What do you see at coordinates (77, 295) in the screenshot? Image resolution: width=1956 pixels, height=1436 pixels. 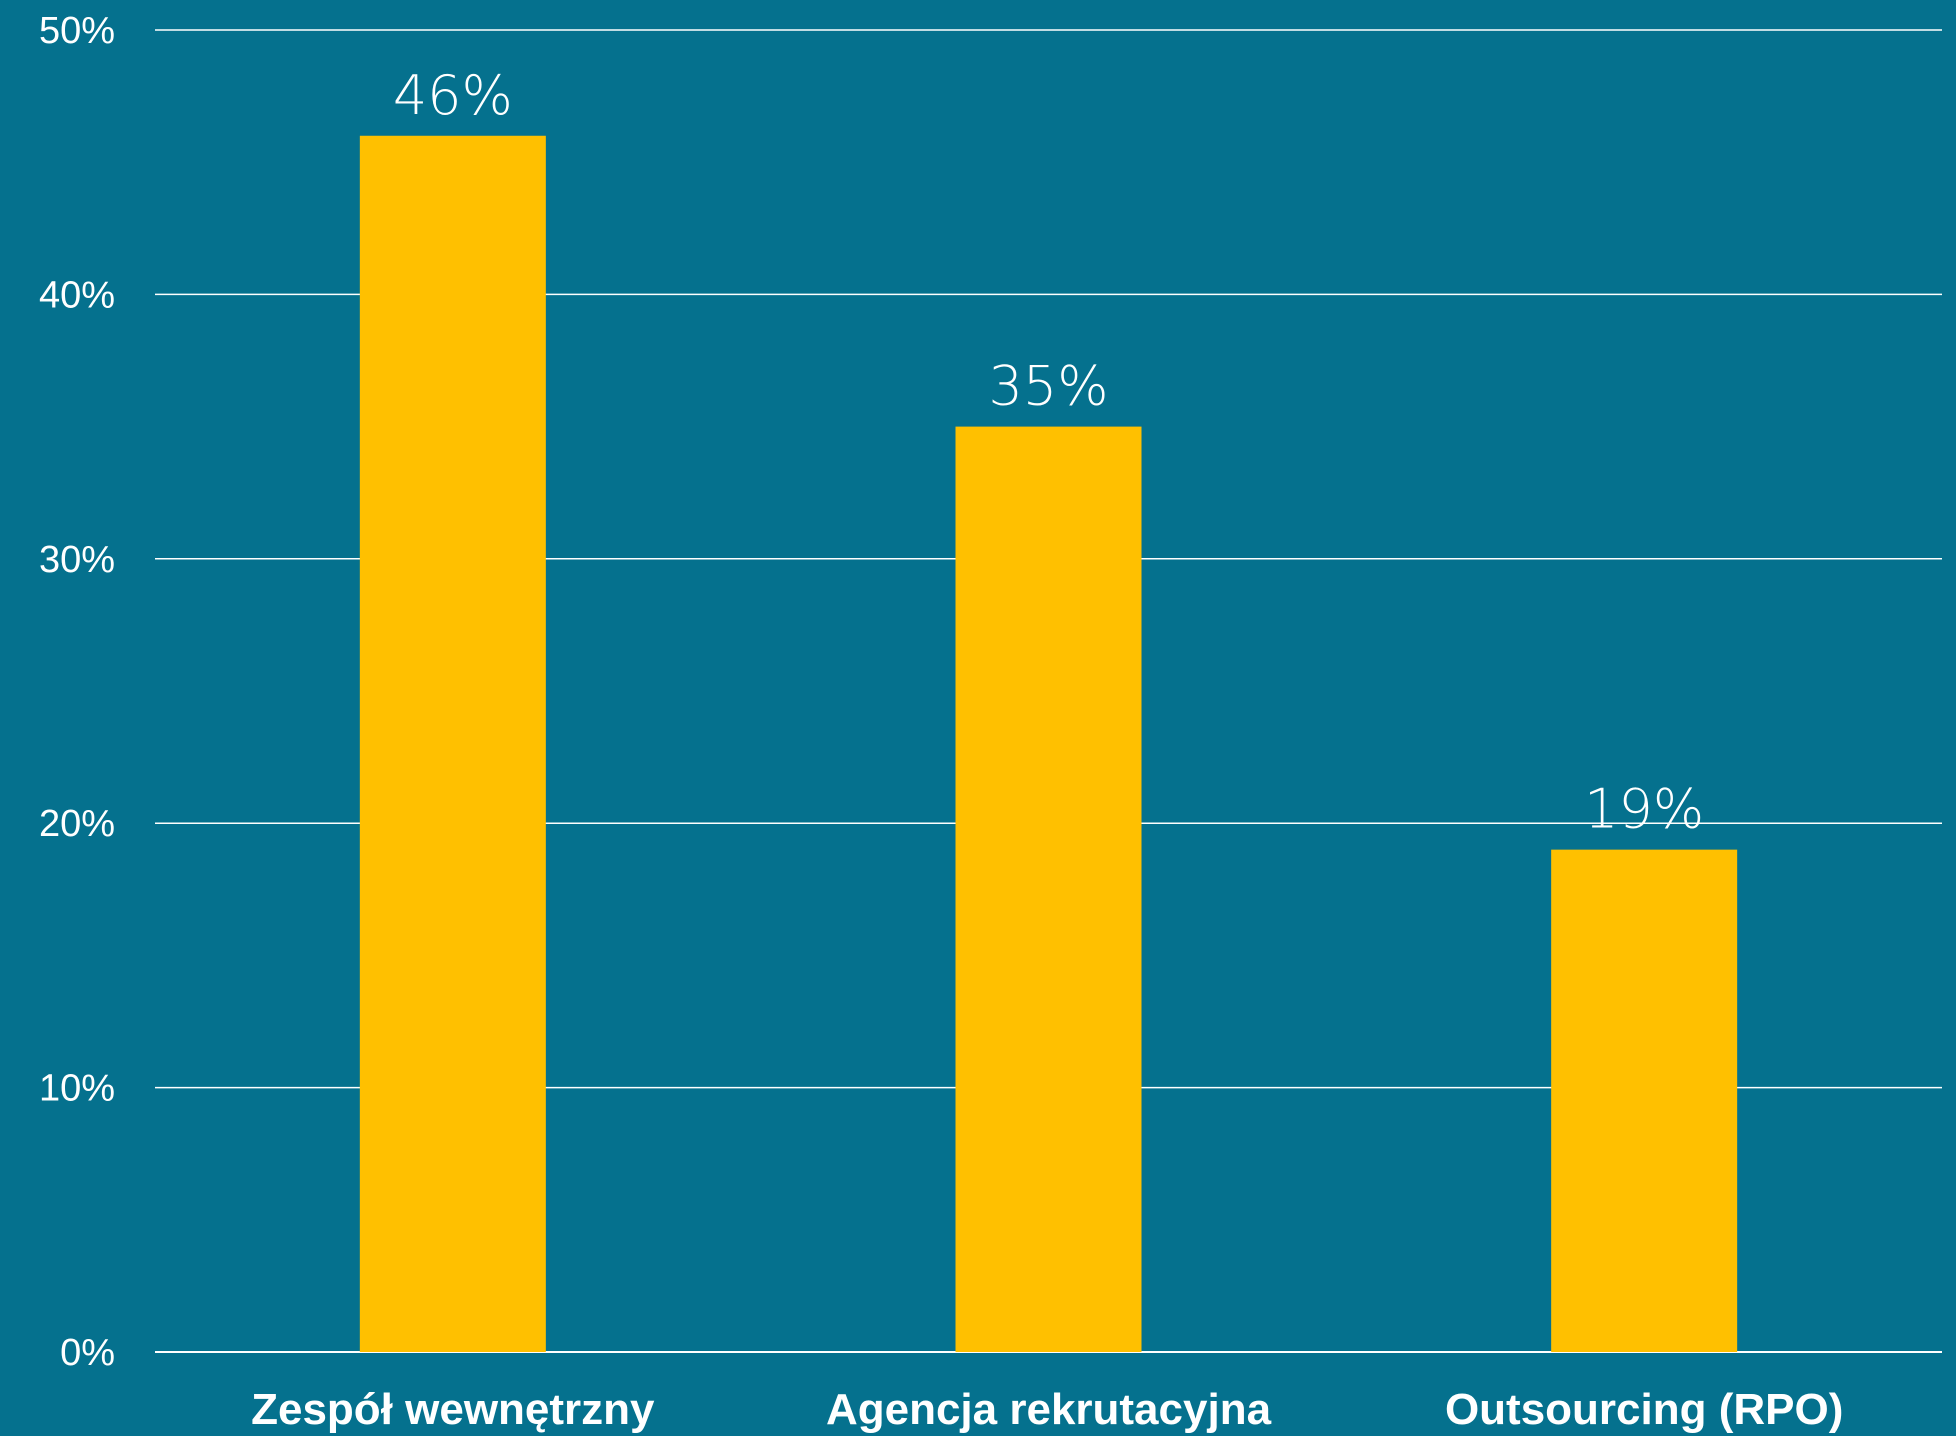 I see `y-tick-label: 40%` at bounding box center [77, 295].